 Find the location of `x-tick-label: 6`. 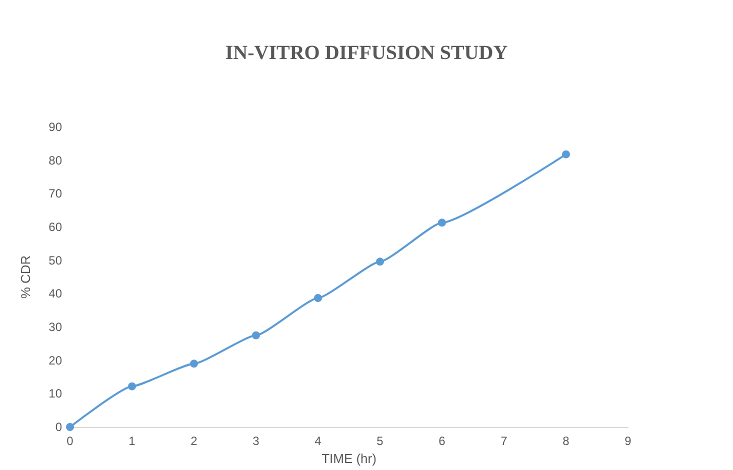

x-tick-label: 6 is located at coordinates (442, 441).